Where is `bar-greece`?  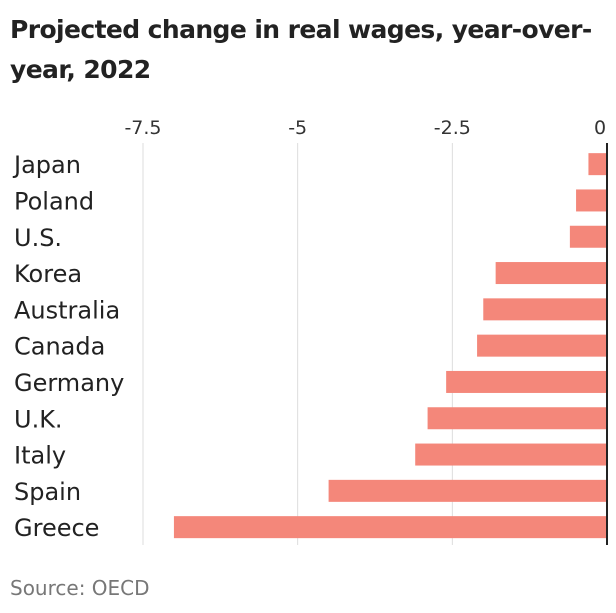 bar-greece is located at coordinates (390, 527).